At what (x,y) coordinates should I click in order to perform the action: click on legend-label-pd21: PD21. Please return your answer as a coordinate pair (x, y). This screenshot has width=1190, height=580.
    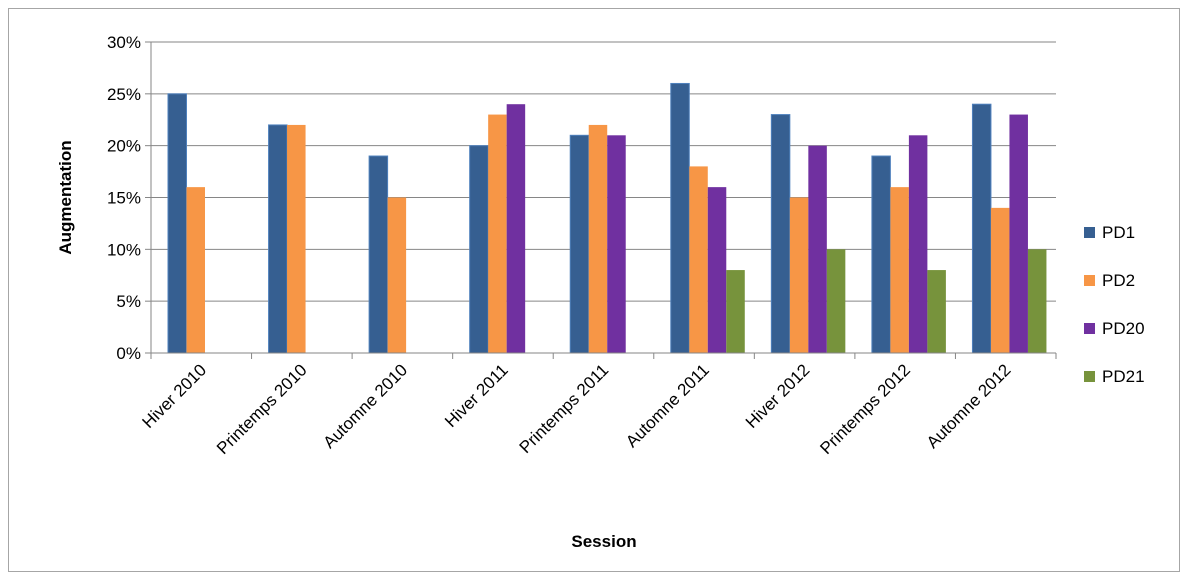
    Looking at the image, I should click on (1123, 376).